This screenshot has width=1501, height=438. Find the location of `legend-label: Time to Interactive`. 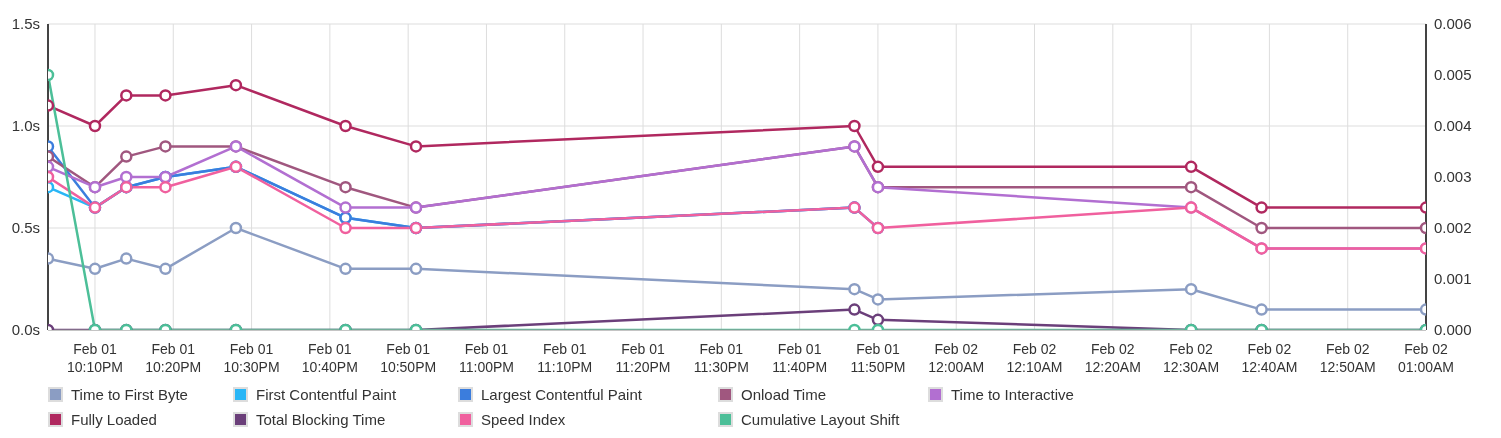

legend-label: Time to Interactive is located at coordinates (1012, 394).